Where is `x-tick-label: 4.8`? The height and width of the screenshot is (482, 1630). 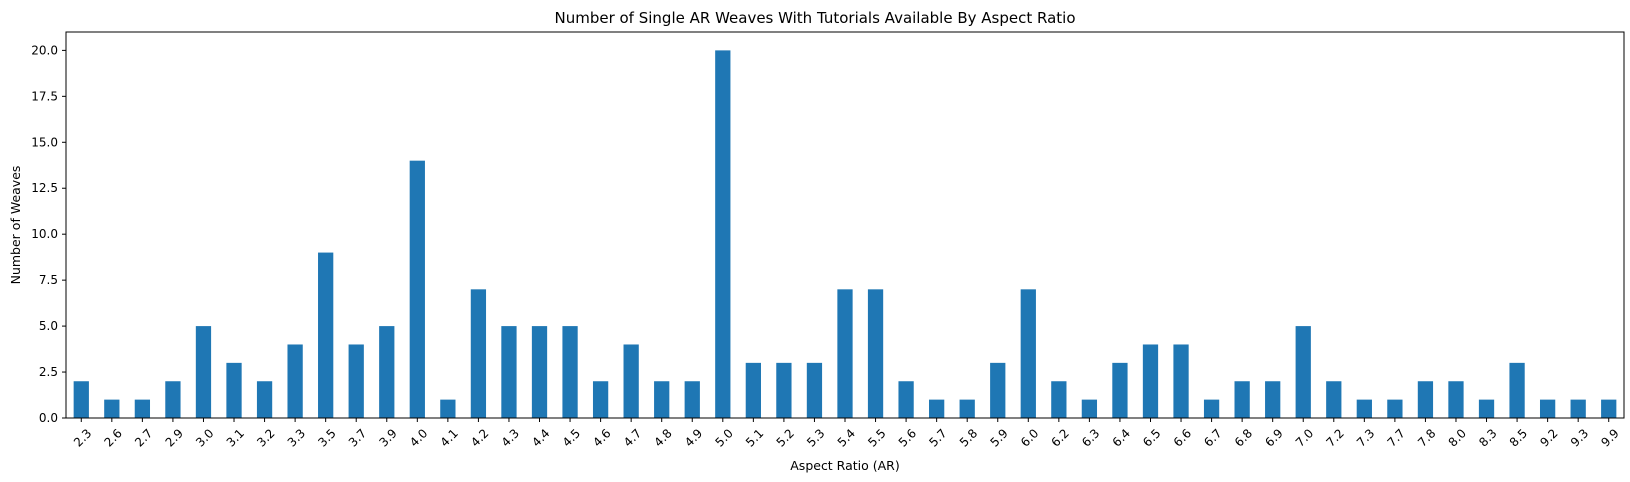
x-tick-label: 4.8 is located at coordinates (662, 437).